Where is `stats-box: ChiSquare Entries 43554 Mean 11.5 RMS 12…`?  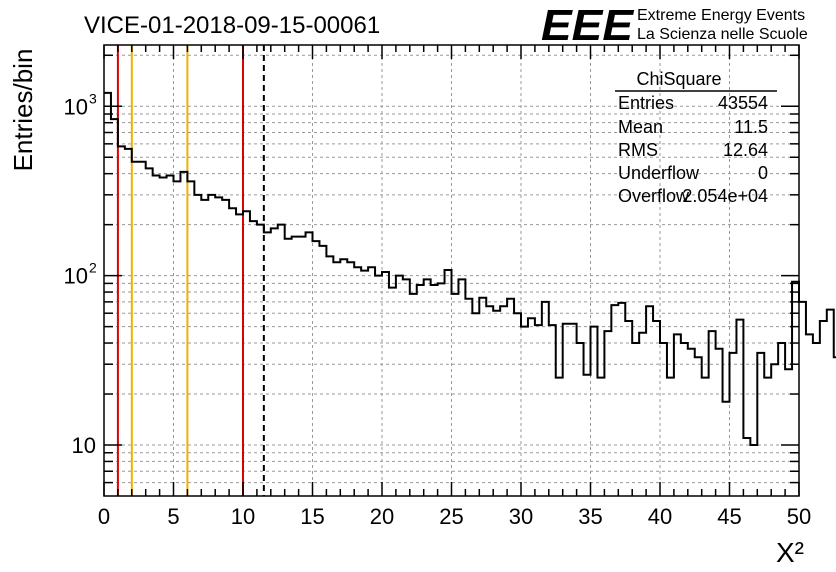 stats-box: ChiSquare Entries 43554 Mean 11.5 RMS 12… is located at coordinates (696, 137).